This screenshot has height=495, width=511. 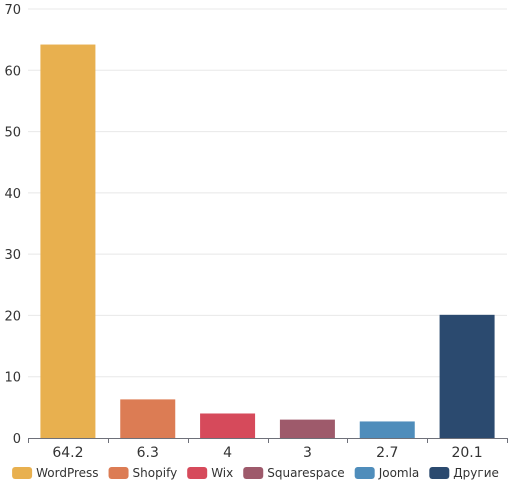 I want to click on legend-item: Squarespace, so click(x=294, y=473).